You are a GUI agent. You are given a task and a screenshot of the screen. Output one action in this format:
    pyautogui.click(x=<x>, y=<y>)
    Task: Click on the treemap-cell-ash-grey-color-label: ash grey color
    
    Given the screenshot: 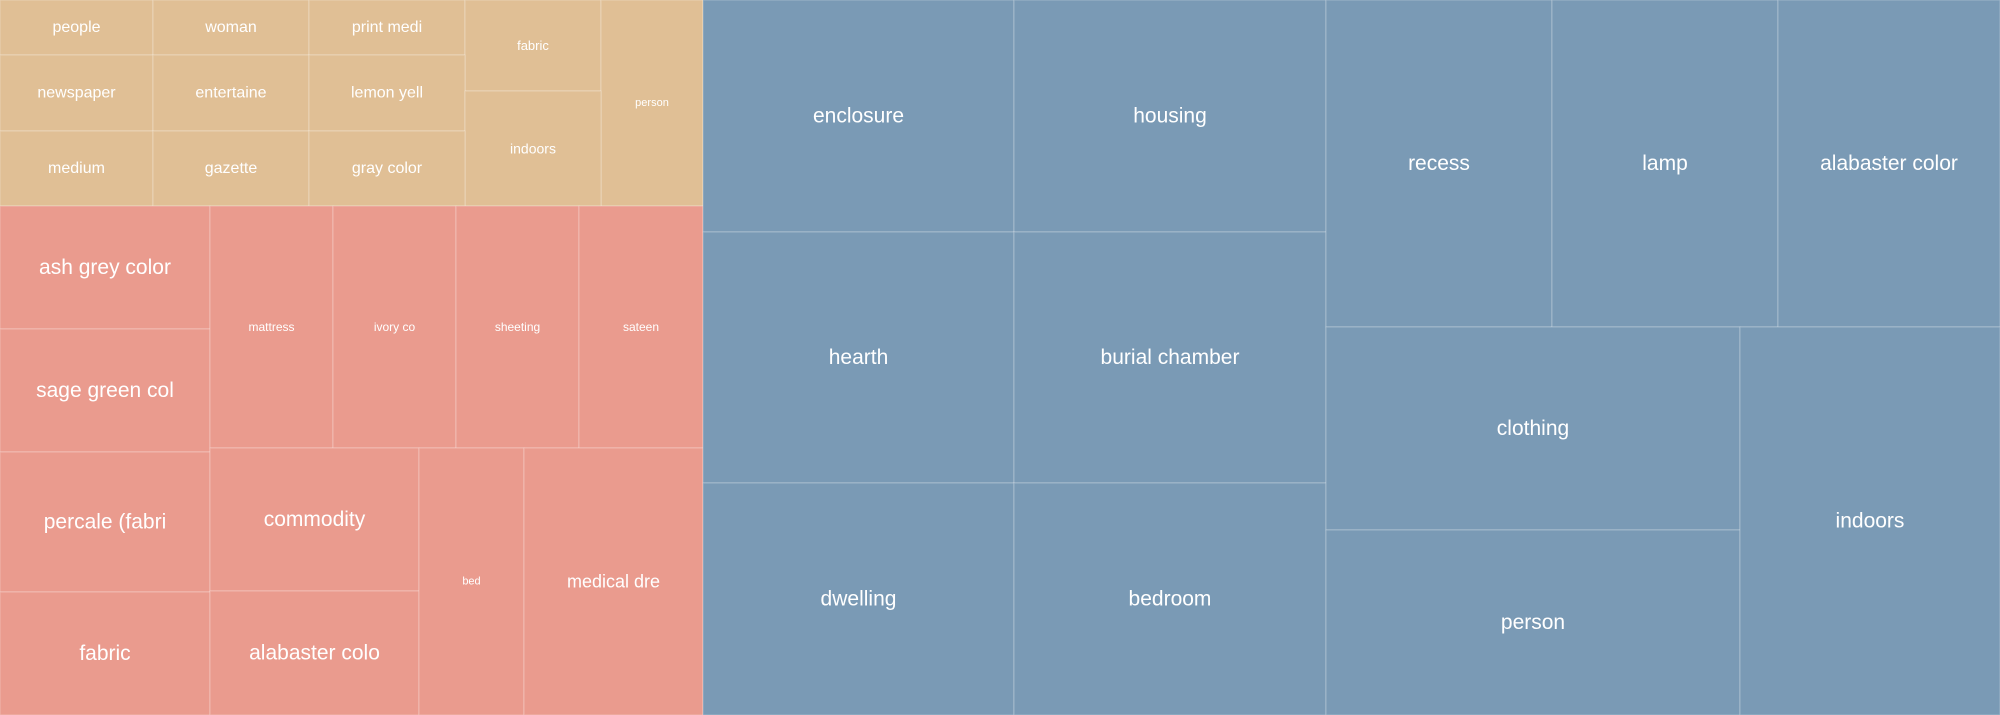 What is the action you would take?
    pyautogui.click(x=105, y=267)
    